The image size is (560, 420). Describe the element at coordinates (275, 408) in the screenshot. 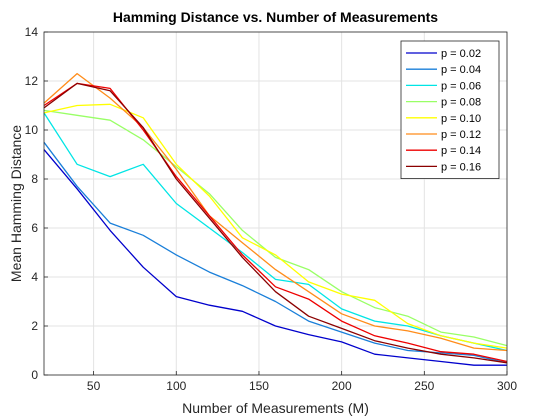

I see `x-axis-label: Number of Measurements (M)` at that location.